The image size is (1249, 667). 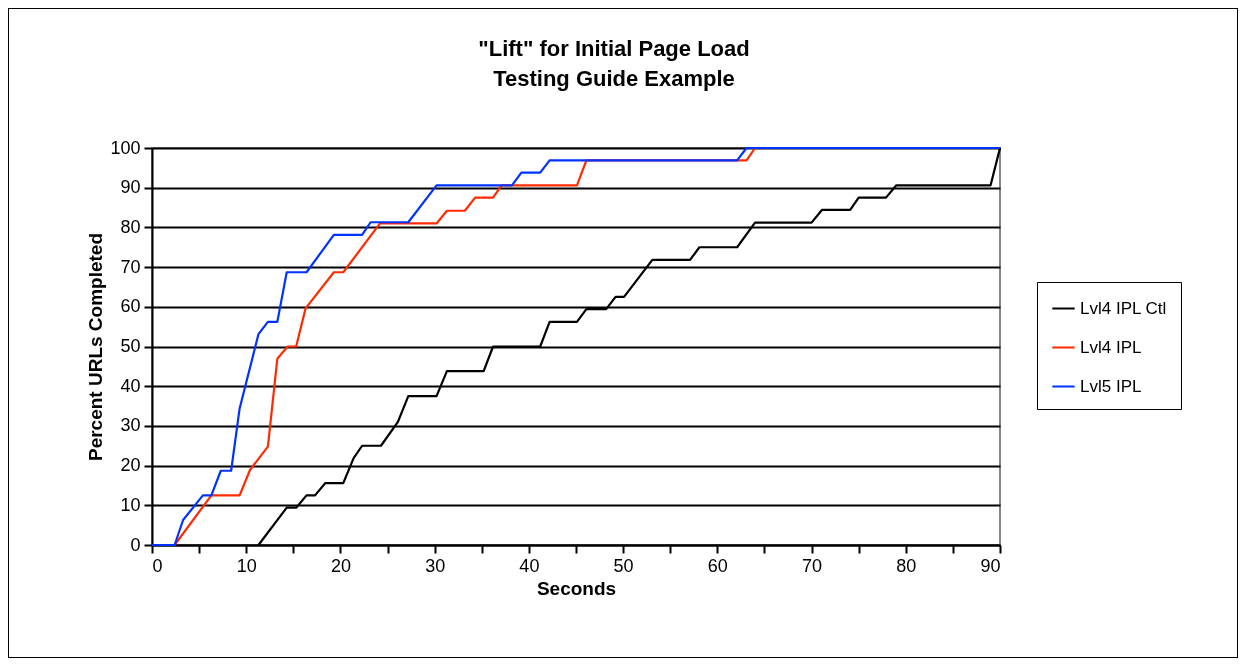 What do you see at coordinates (1111, 386) in the screenshot?
I see `legend-label: Lvl5 IPL` at bounding box center [1111, 386].